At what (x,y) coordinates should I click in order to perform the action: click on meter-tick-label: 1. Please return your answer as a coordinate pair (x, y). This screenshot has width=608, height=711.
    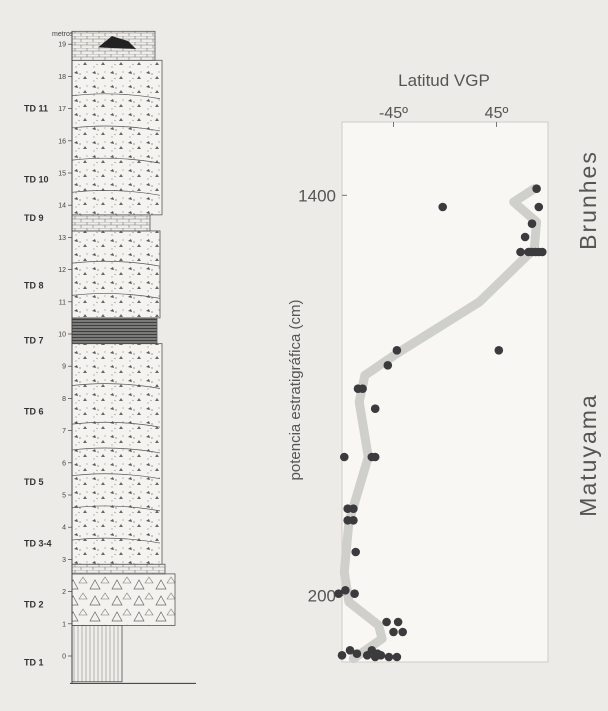
    Looking at the image, I should click on (64, 624).